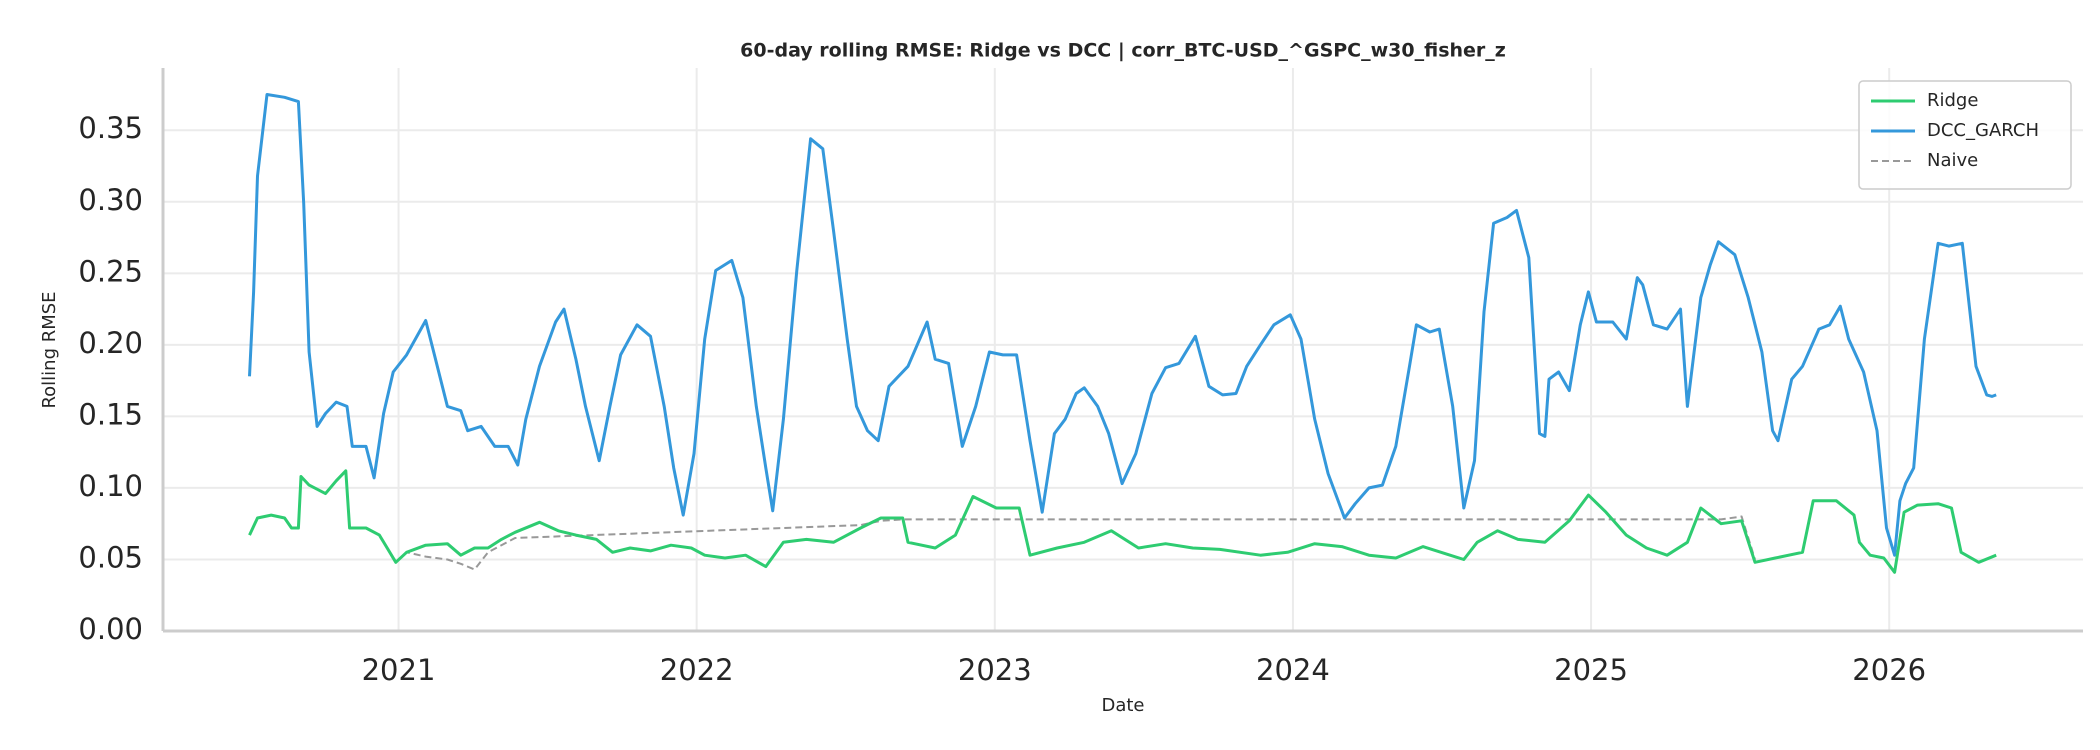 The image size is (2100, 750). Describe the element at coordinates (110, 343) in the screenshot. I see `y-tick-label: 0.20` at that location.